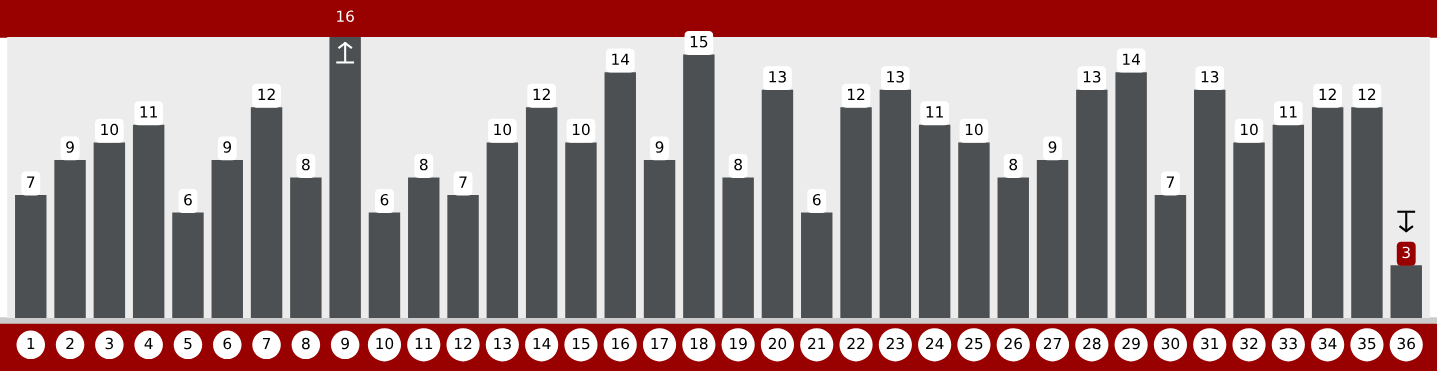 This screenshot has width=1437, height=371. What do you see at coordinates (70, 343) in the screenshot?
I see `x-tick-label: 2` at bounding box center [70, 343].